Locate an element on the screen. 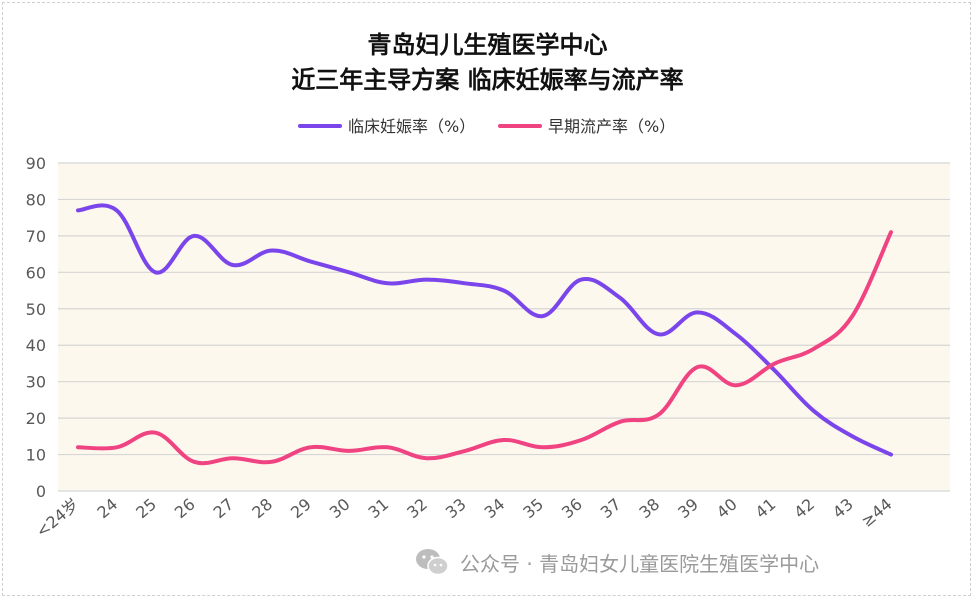 This screenshot has width=975, height=600. y-tick-label: 80 is located at coordinates (36, 199).